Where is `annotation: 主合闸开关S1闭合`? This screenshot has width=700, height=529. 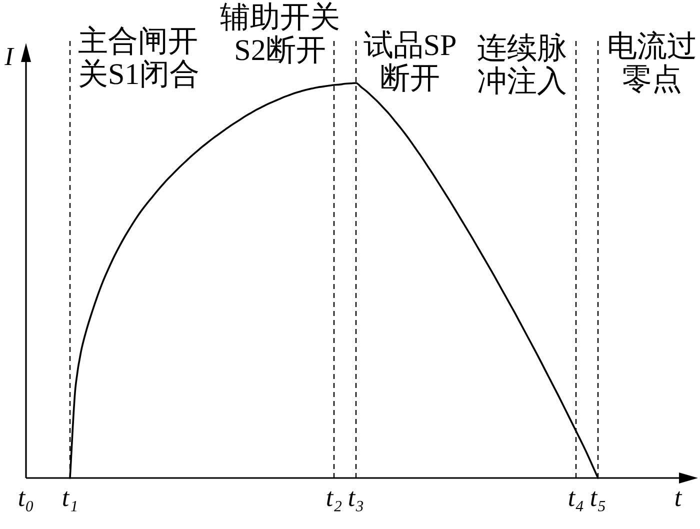 annotation: 主合闸开关S1闭合 is located at coordinates (139, 58).